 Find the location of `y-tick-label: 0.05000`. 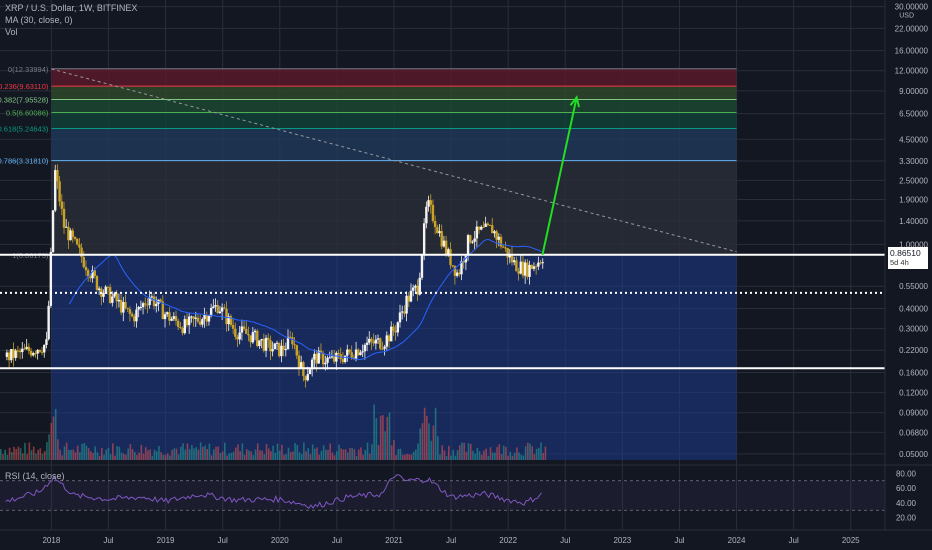

y-tick-label: 0.05000 is located at coordinates (913, 454).